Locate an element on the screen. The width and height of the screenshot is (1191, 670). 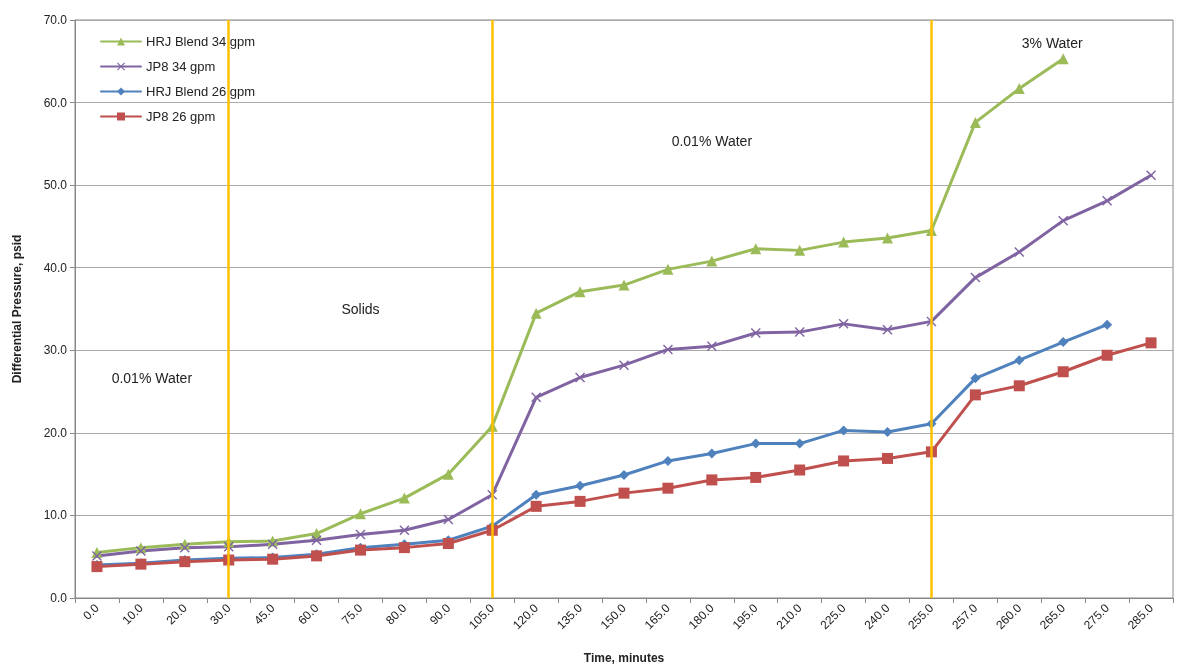
legend-label: JP8 26 gpm is located at coordinates (181, 116).